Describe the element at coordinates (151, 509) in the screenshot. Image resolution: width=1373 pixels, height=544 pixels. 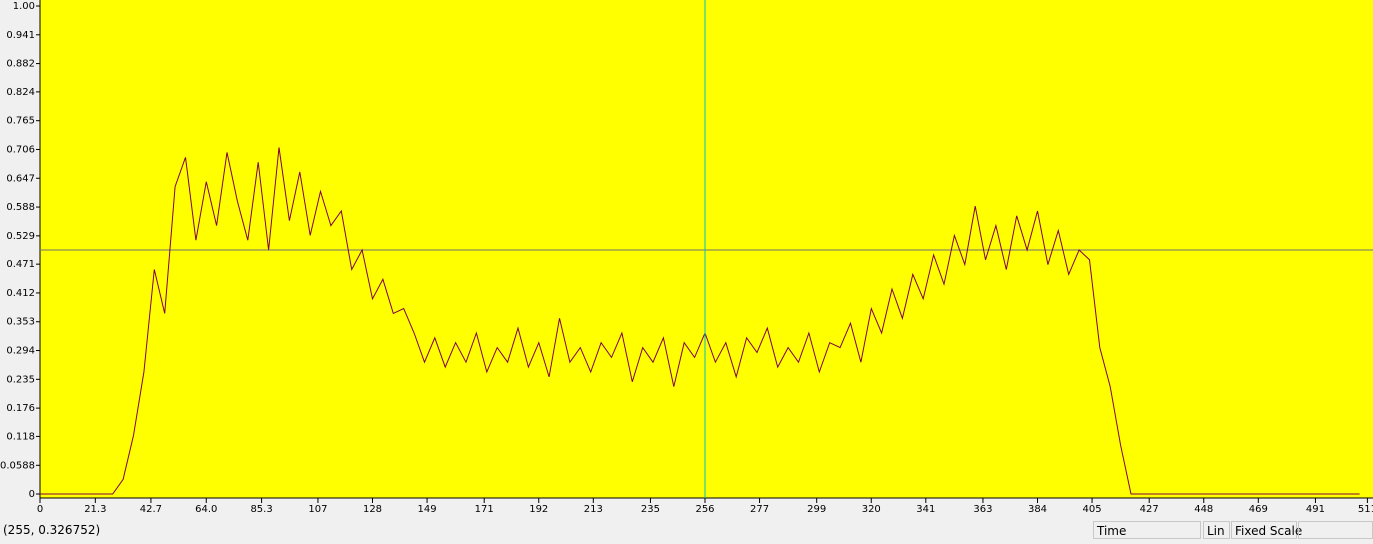
I see `x-tick-label: 42.7` at that location.